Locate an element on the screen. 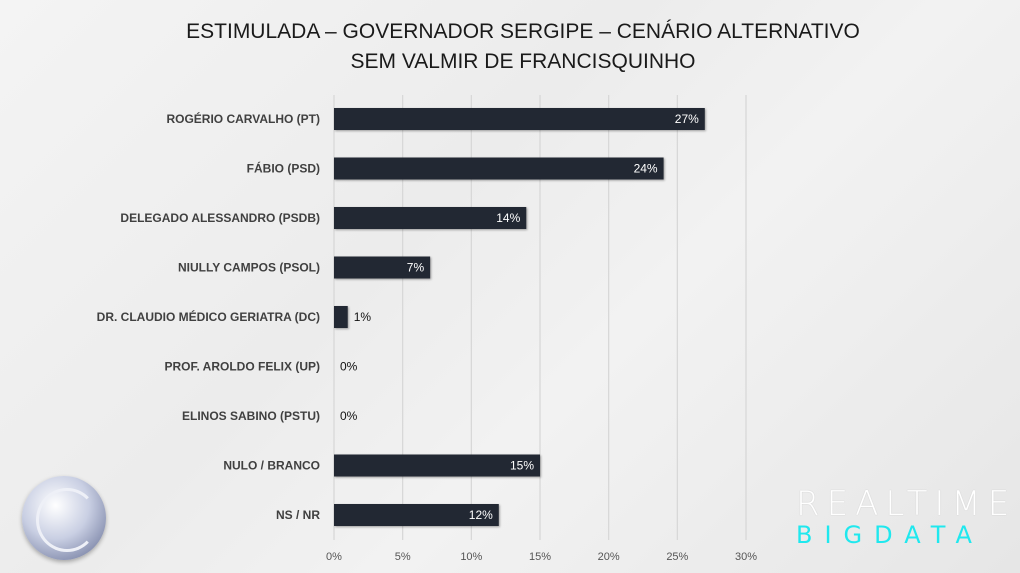 The height and width of the screenshot is (573, 1020). data-label: 12% is located at coordinates (481, 515).